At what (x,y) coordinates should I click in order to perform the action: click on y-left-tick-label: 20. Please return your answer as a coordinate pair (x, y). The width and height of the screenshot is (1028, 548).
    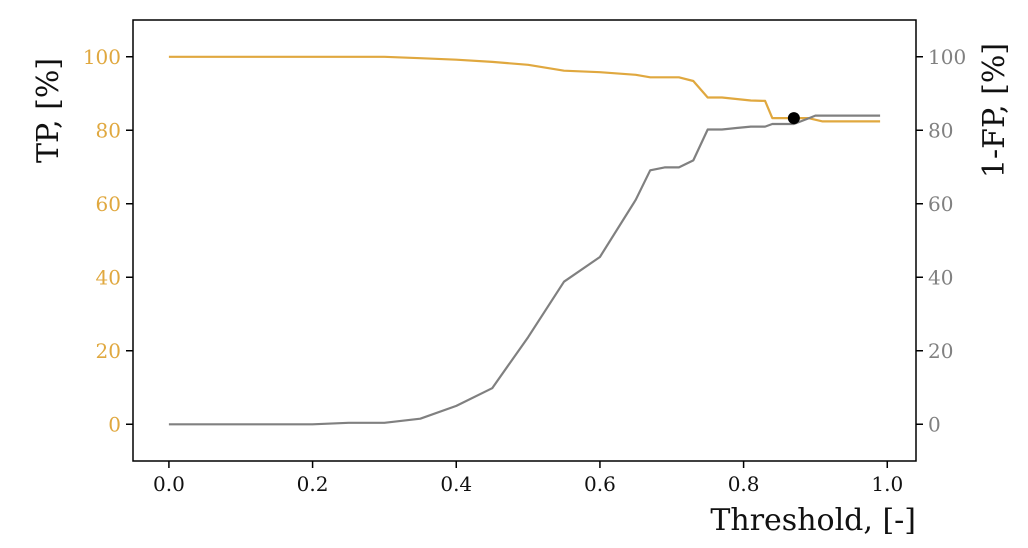
    Looking at the image, I should click on (108, 351).